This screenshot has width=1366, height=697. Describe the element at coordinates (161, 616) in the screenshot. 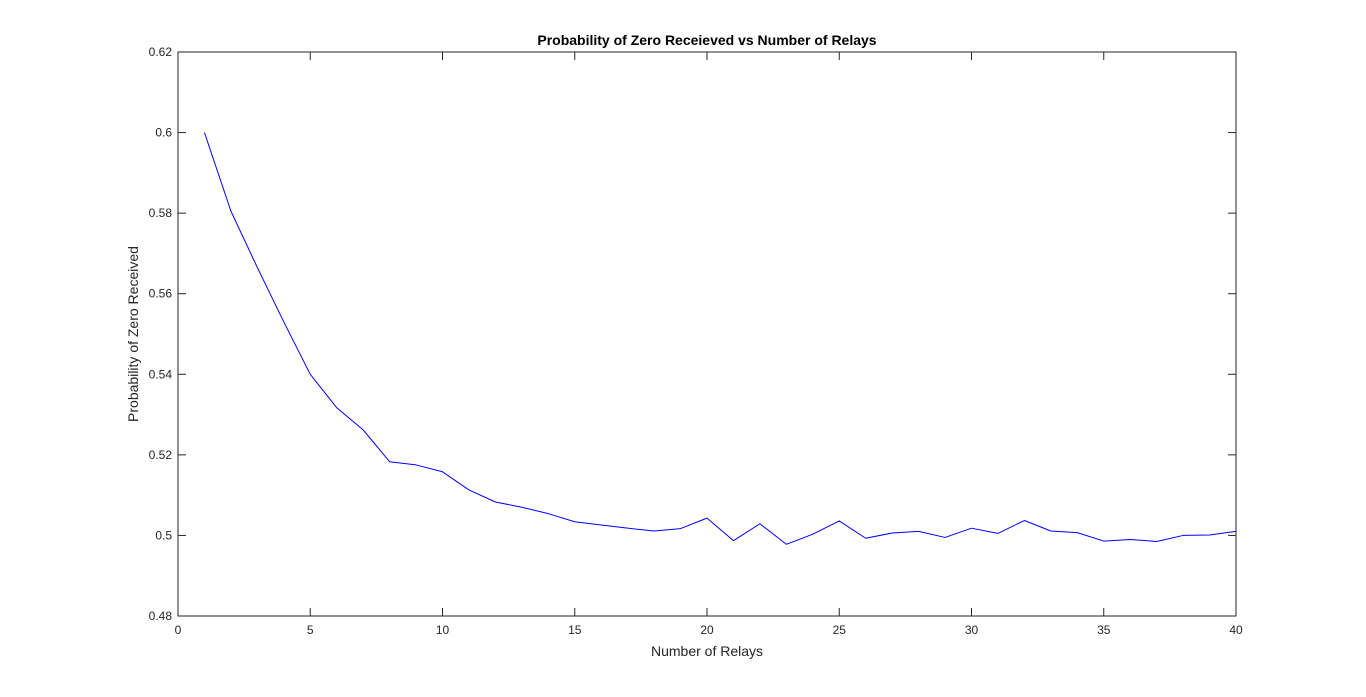

I see `y-tick-label: 0.48` at that location.